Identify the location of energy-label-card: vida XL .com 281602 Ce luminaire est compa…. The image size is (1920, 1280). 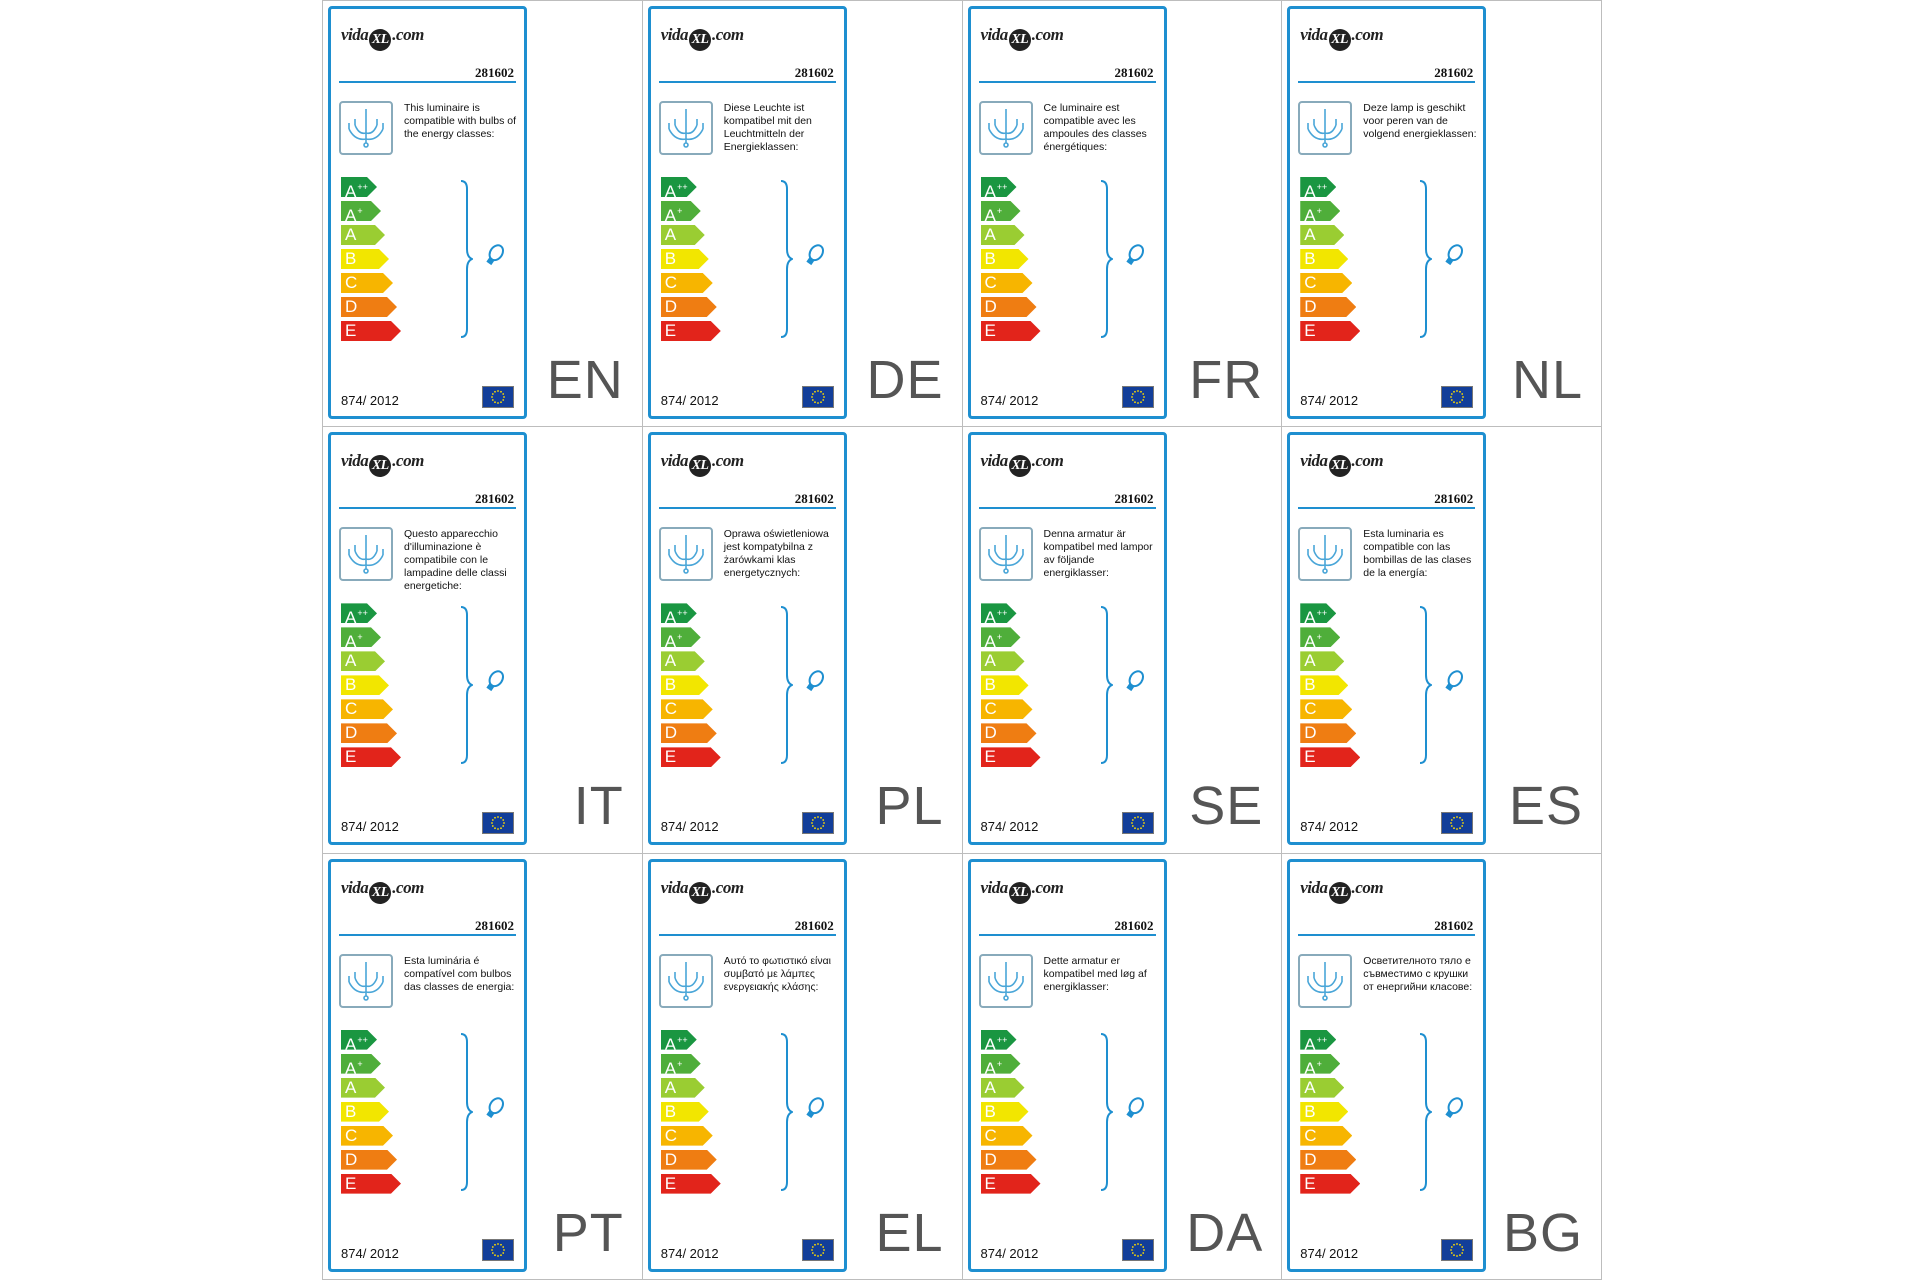
(1067, 212).